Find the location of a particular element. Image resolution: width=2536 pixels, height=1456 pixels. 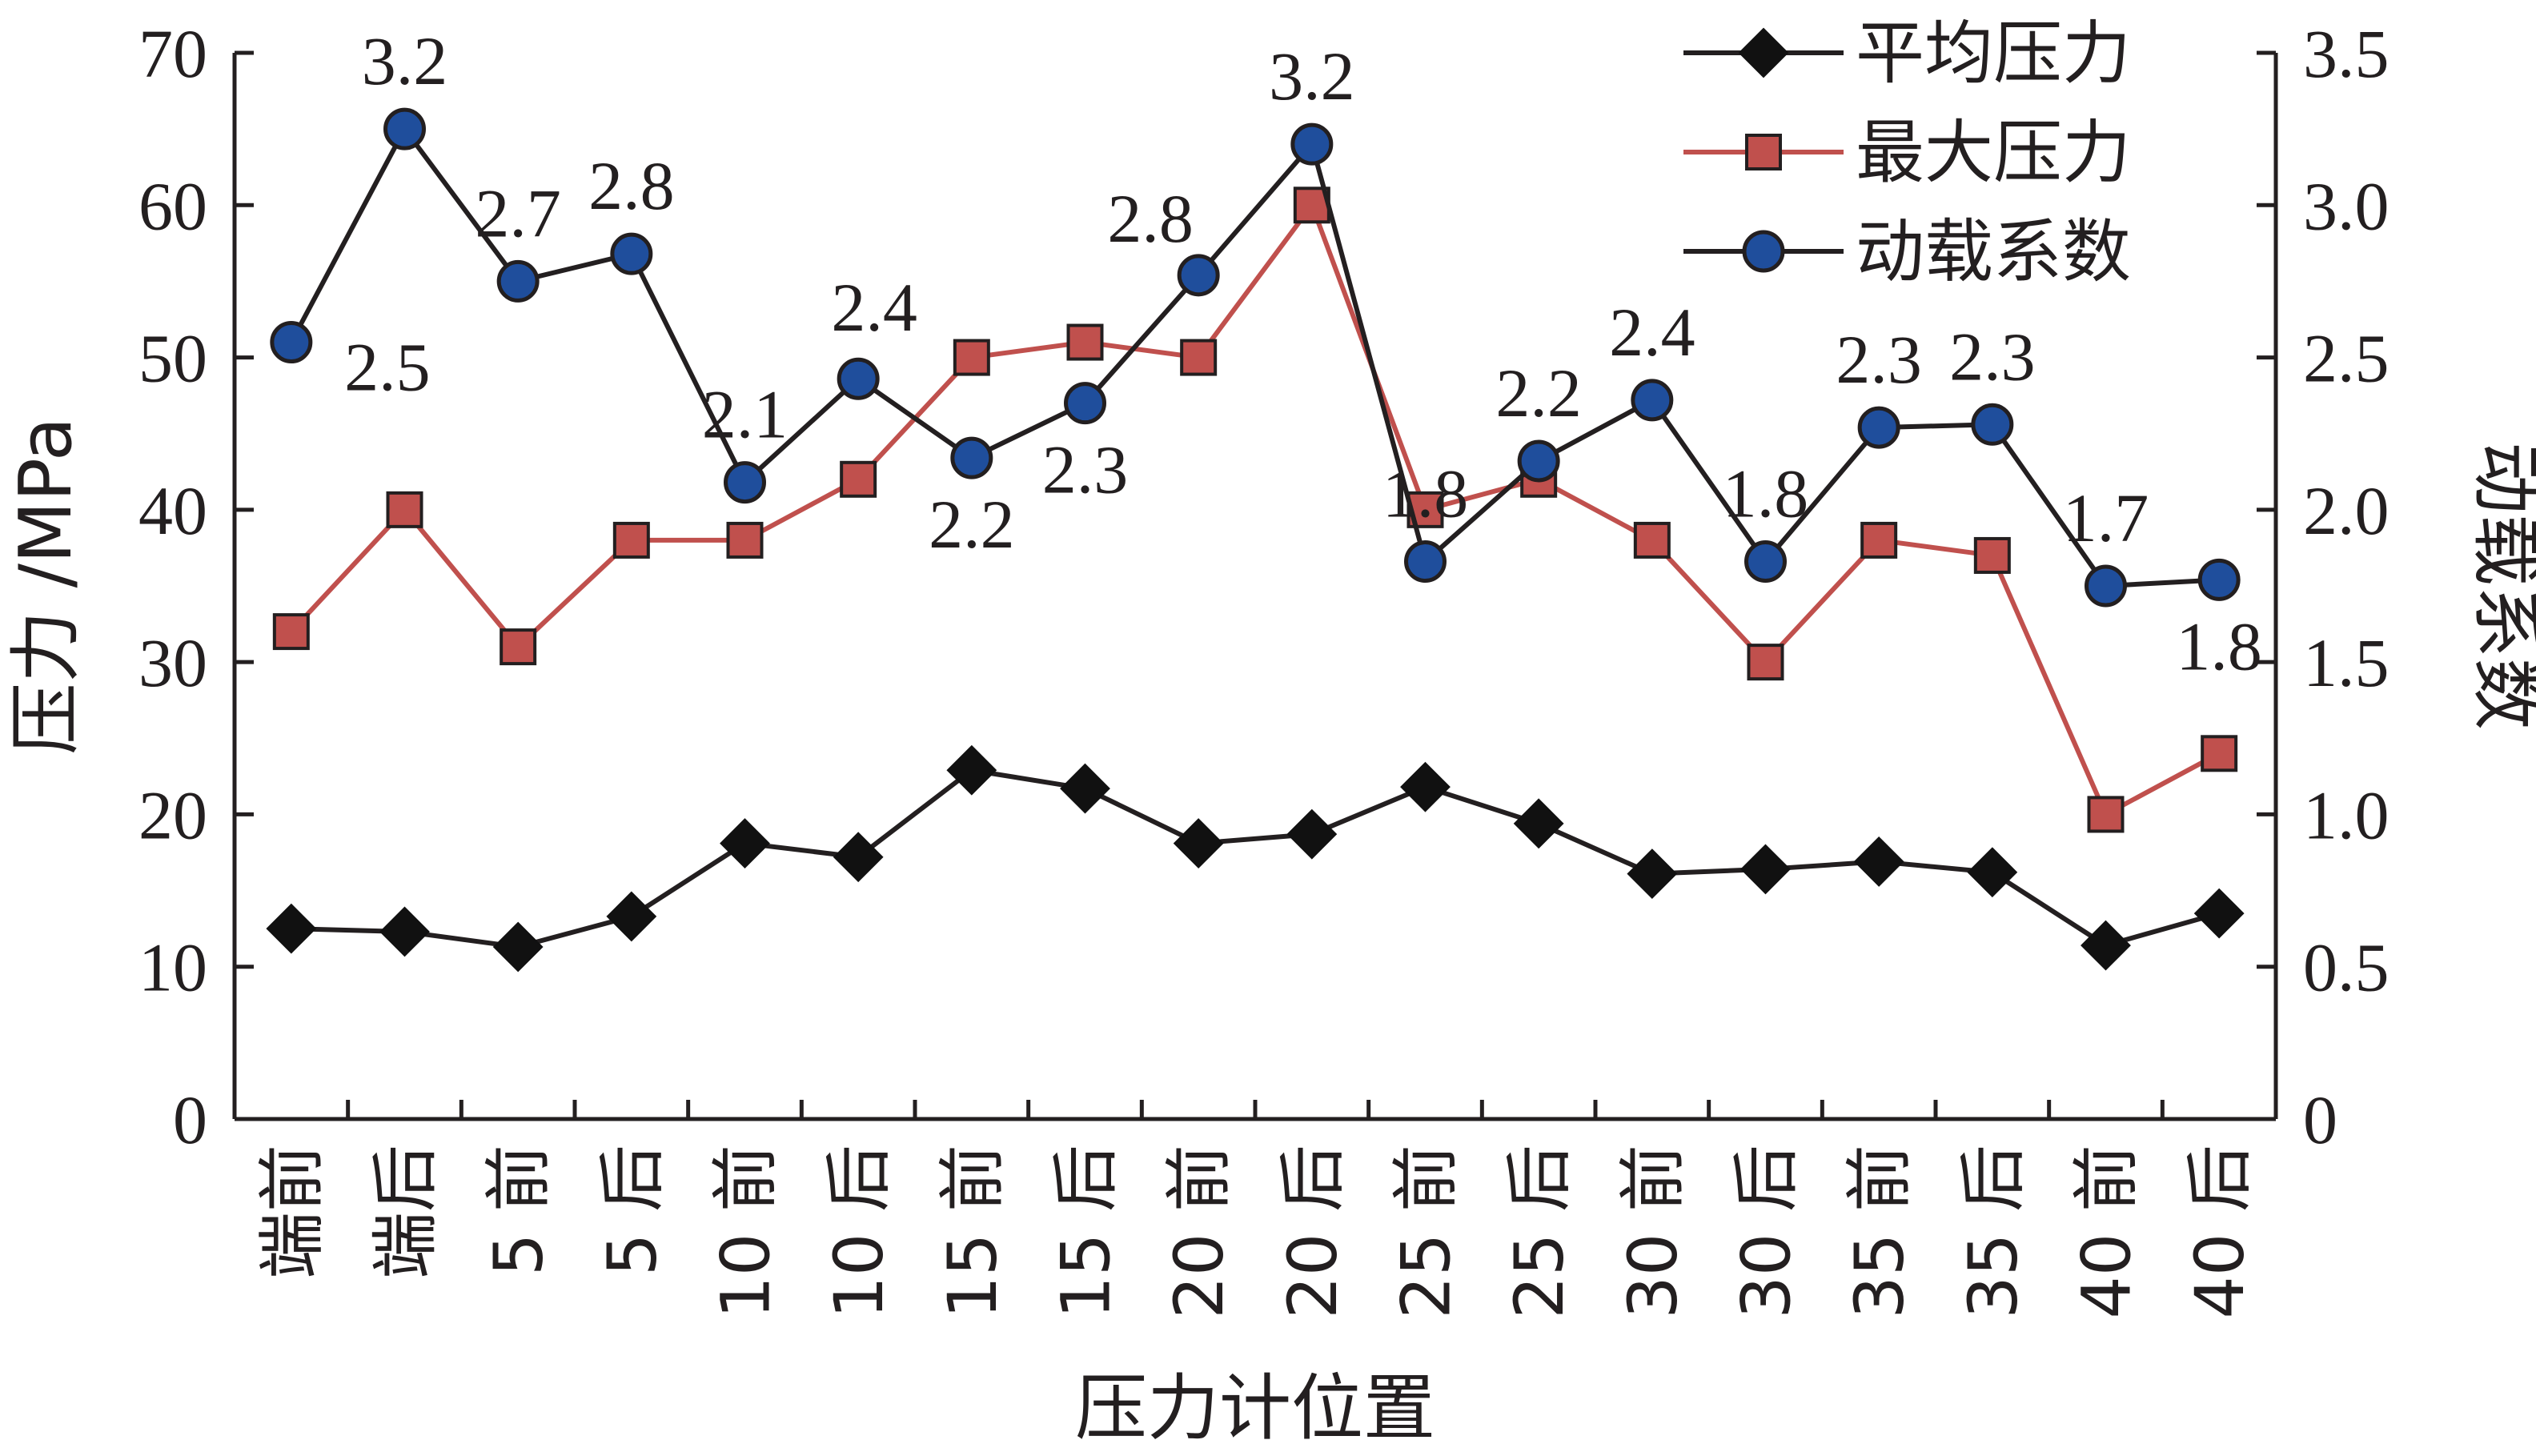

series-avg-pressure is located at coordinates (1255, 858).